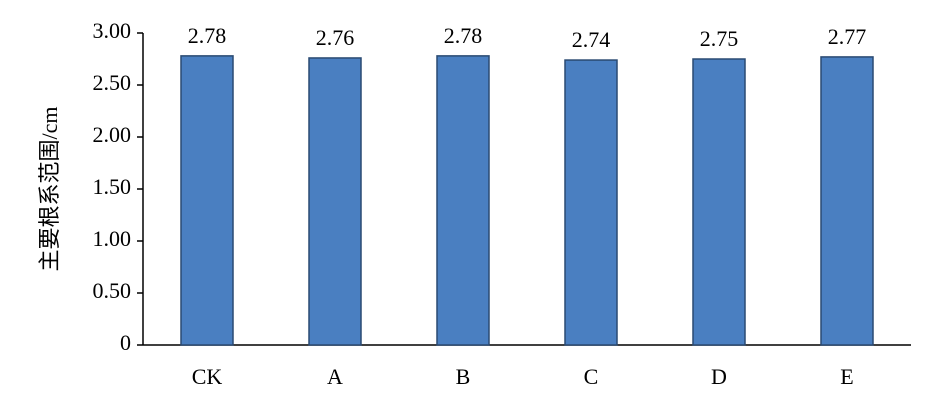 This screenshot has width=945, height=415. I want to click on x-tick-label: CK, so click(207, 376).